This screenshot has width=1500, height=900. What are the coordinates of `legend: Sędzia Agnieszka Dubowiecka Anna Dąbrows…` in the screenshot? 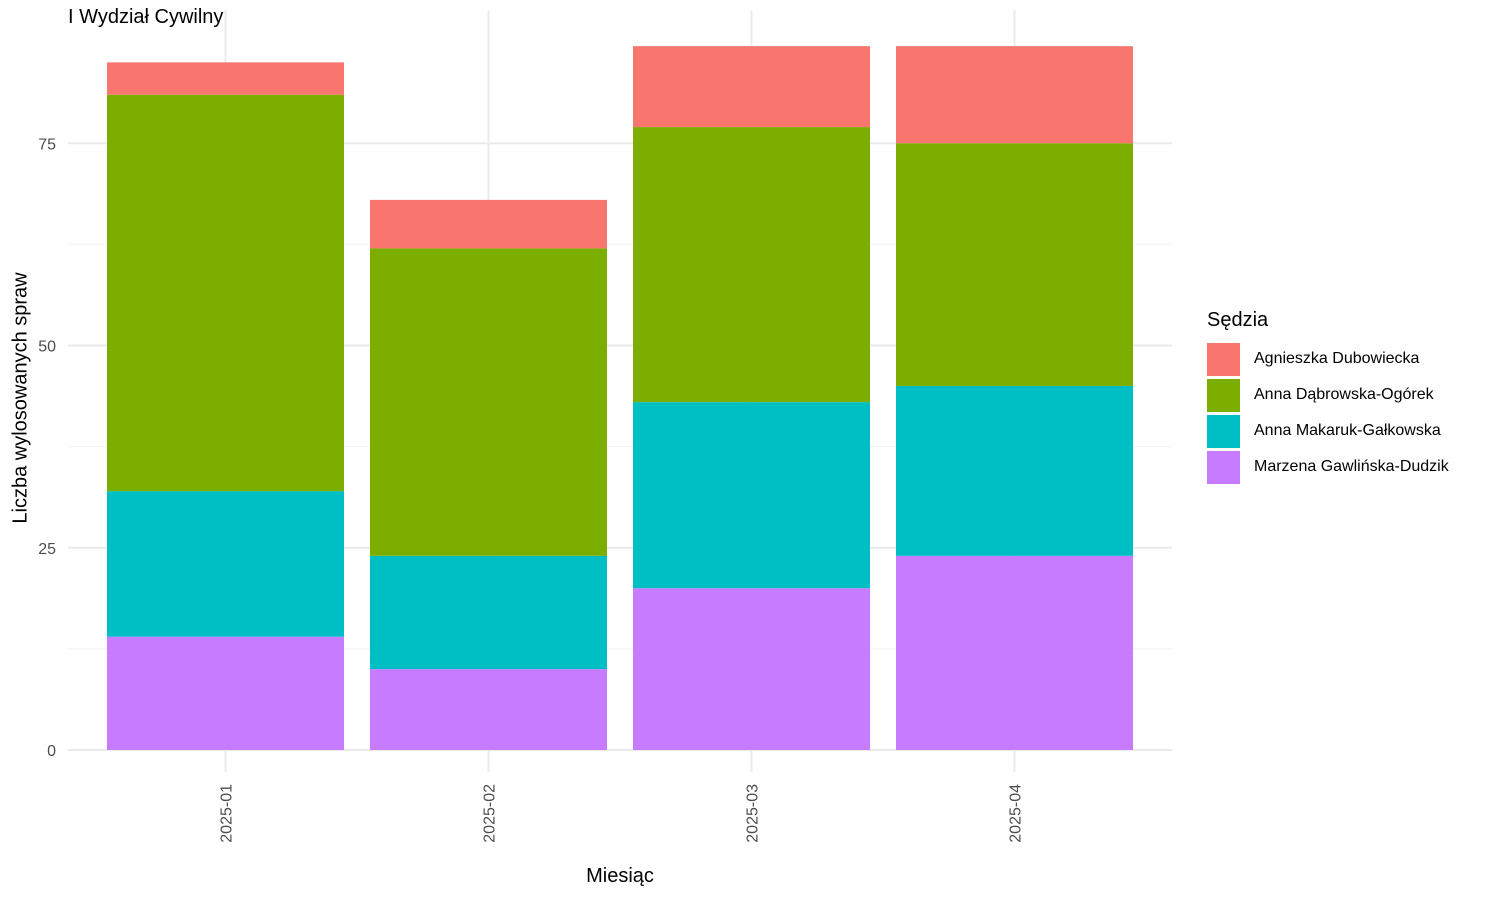 It's located at (1328, 397).